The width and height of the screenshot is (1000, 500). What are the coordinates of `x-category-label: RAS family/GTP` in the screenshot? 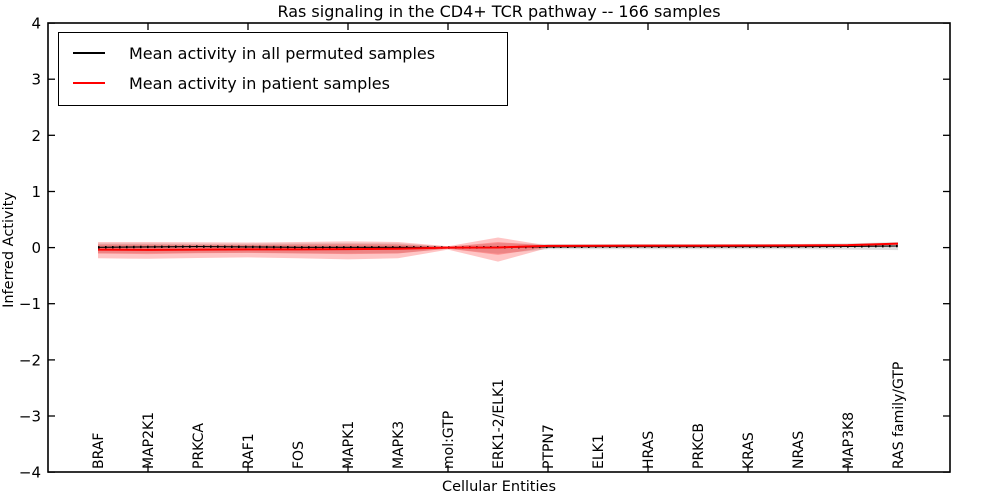 It's located at (899, 415).